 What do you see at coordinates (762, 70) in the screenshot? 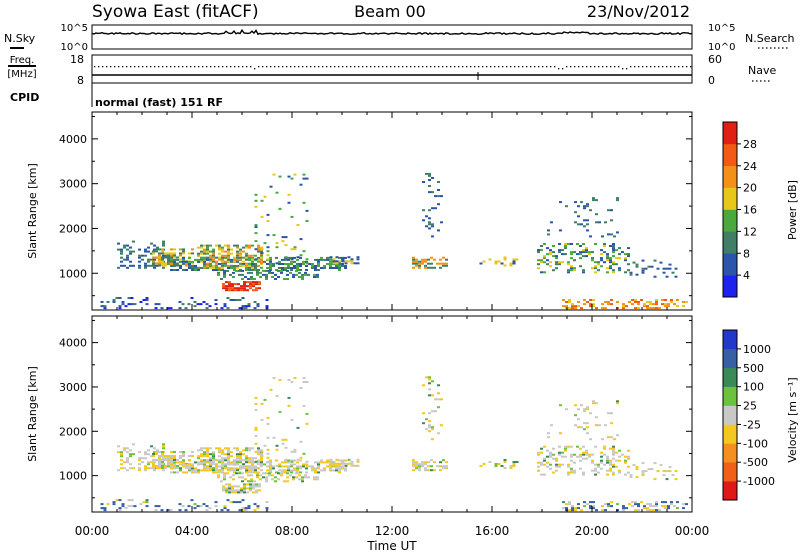
I see `nave-label: Nave` at bounding box center [762, 70].